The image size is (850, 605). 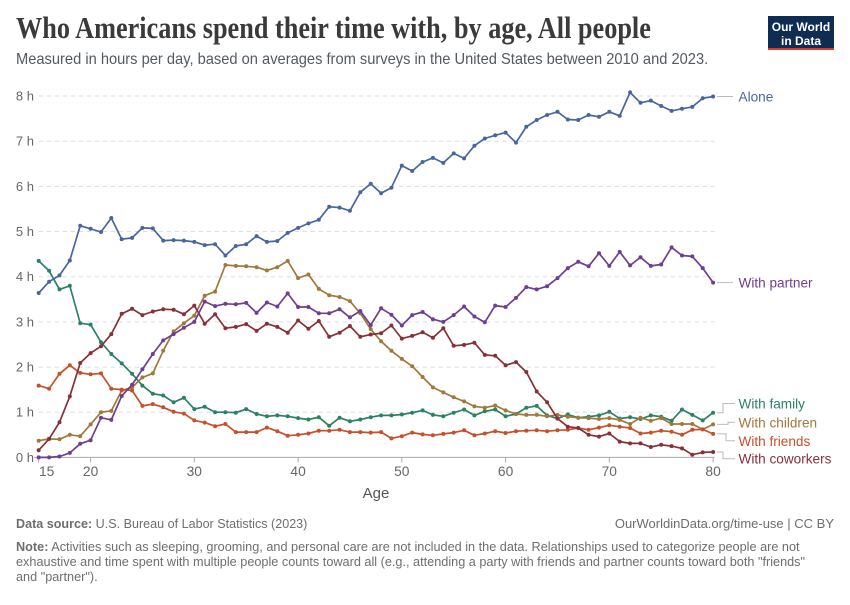 What do you see at coordinates (772, 404) in the screenshot?
I see `svg-text: With family` at bounding box center [772, 404].